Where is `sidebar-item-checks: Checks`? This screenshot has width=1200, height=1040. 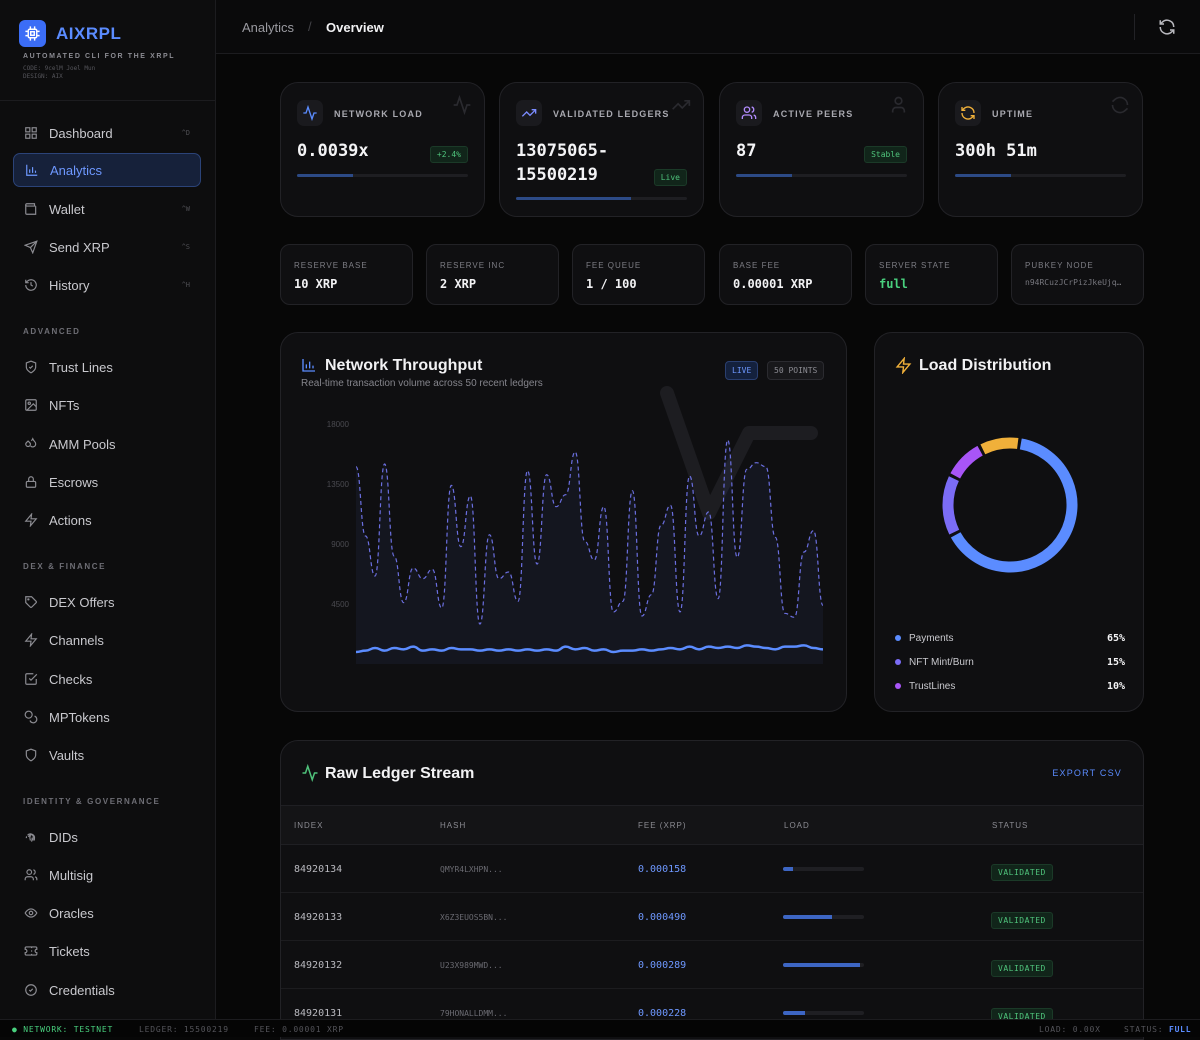
sidebar-item-checks: Checks is located at coordinates (107, 679).